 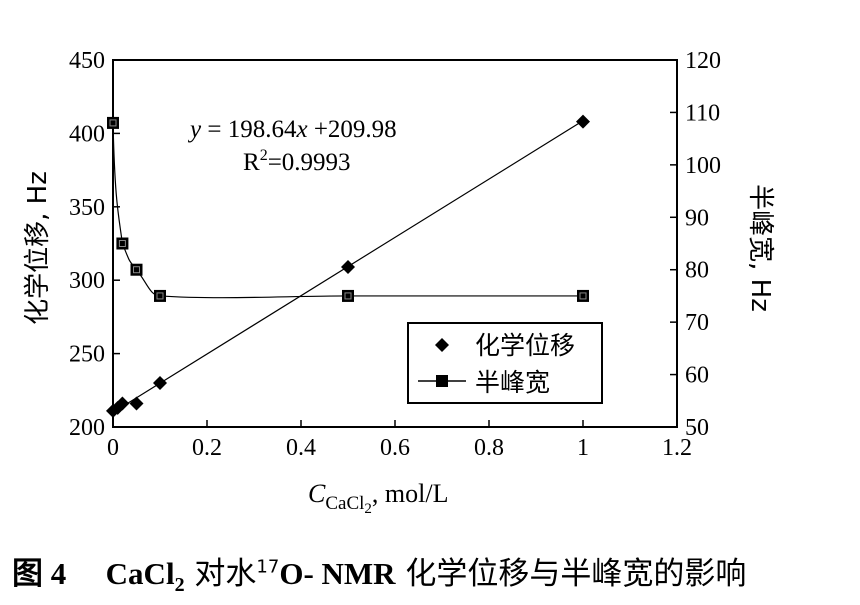 What do you see at coordinates (337, 573) in the screenshot?
I see `caption-text2: O- NMR` at bounding box center [337, 573].